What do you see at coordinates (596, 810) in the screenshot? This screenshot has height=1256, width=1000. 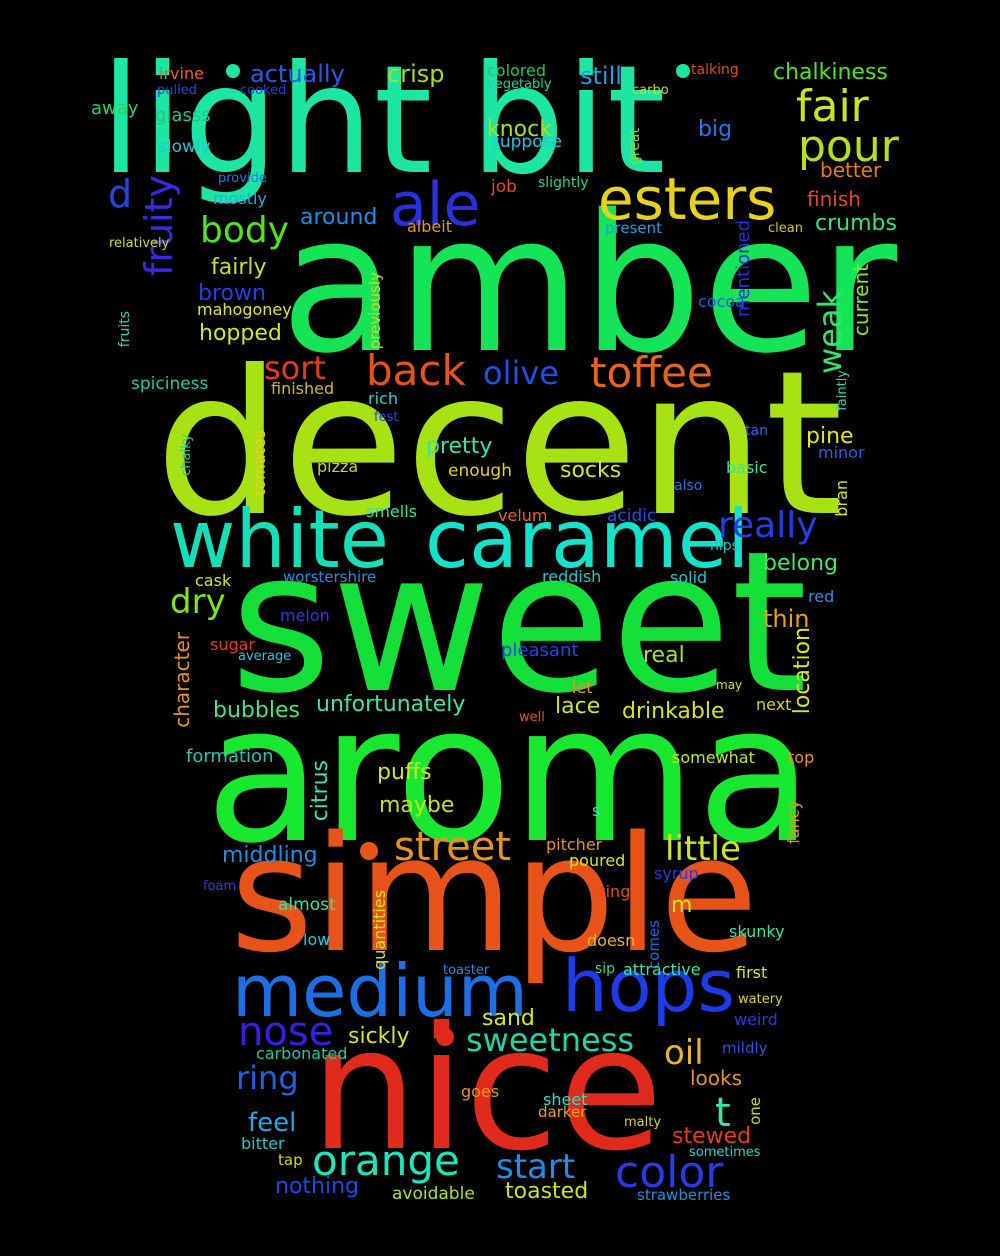 I see `word-s: s` at bounding box center [596, 810].